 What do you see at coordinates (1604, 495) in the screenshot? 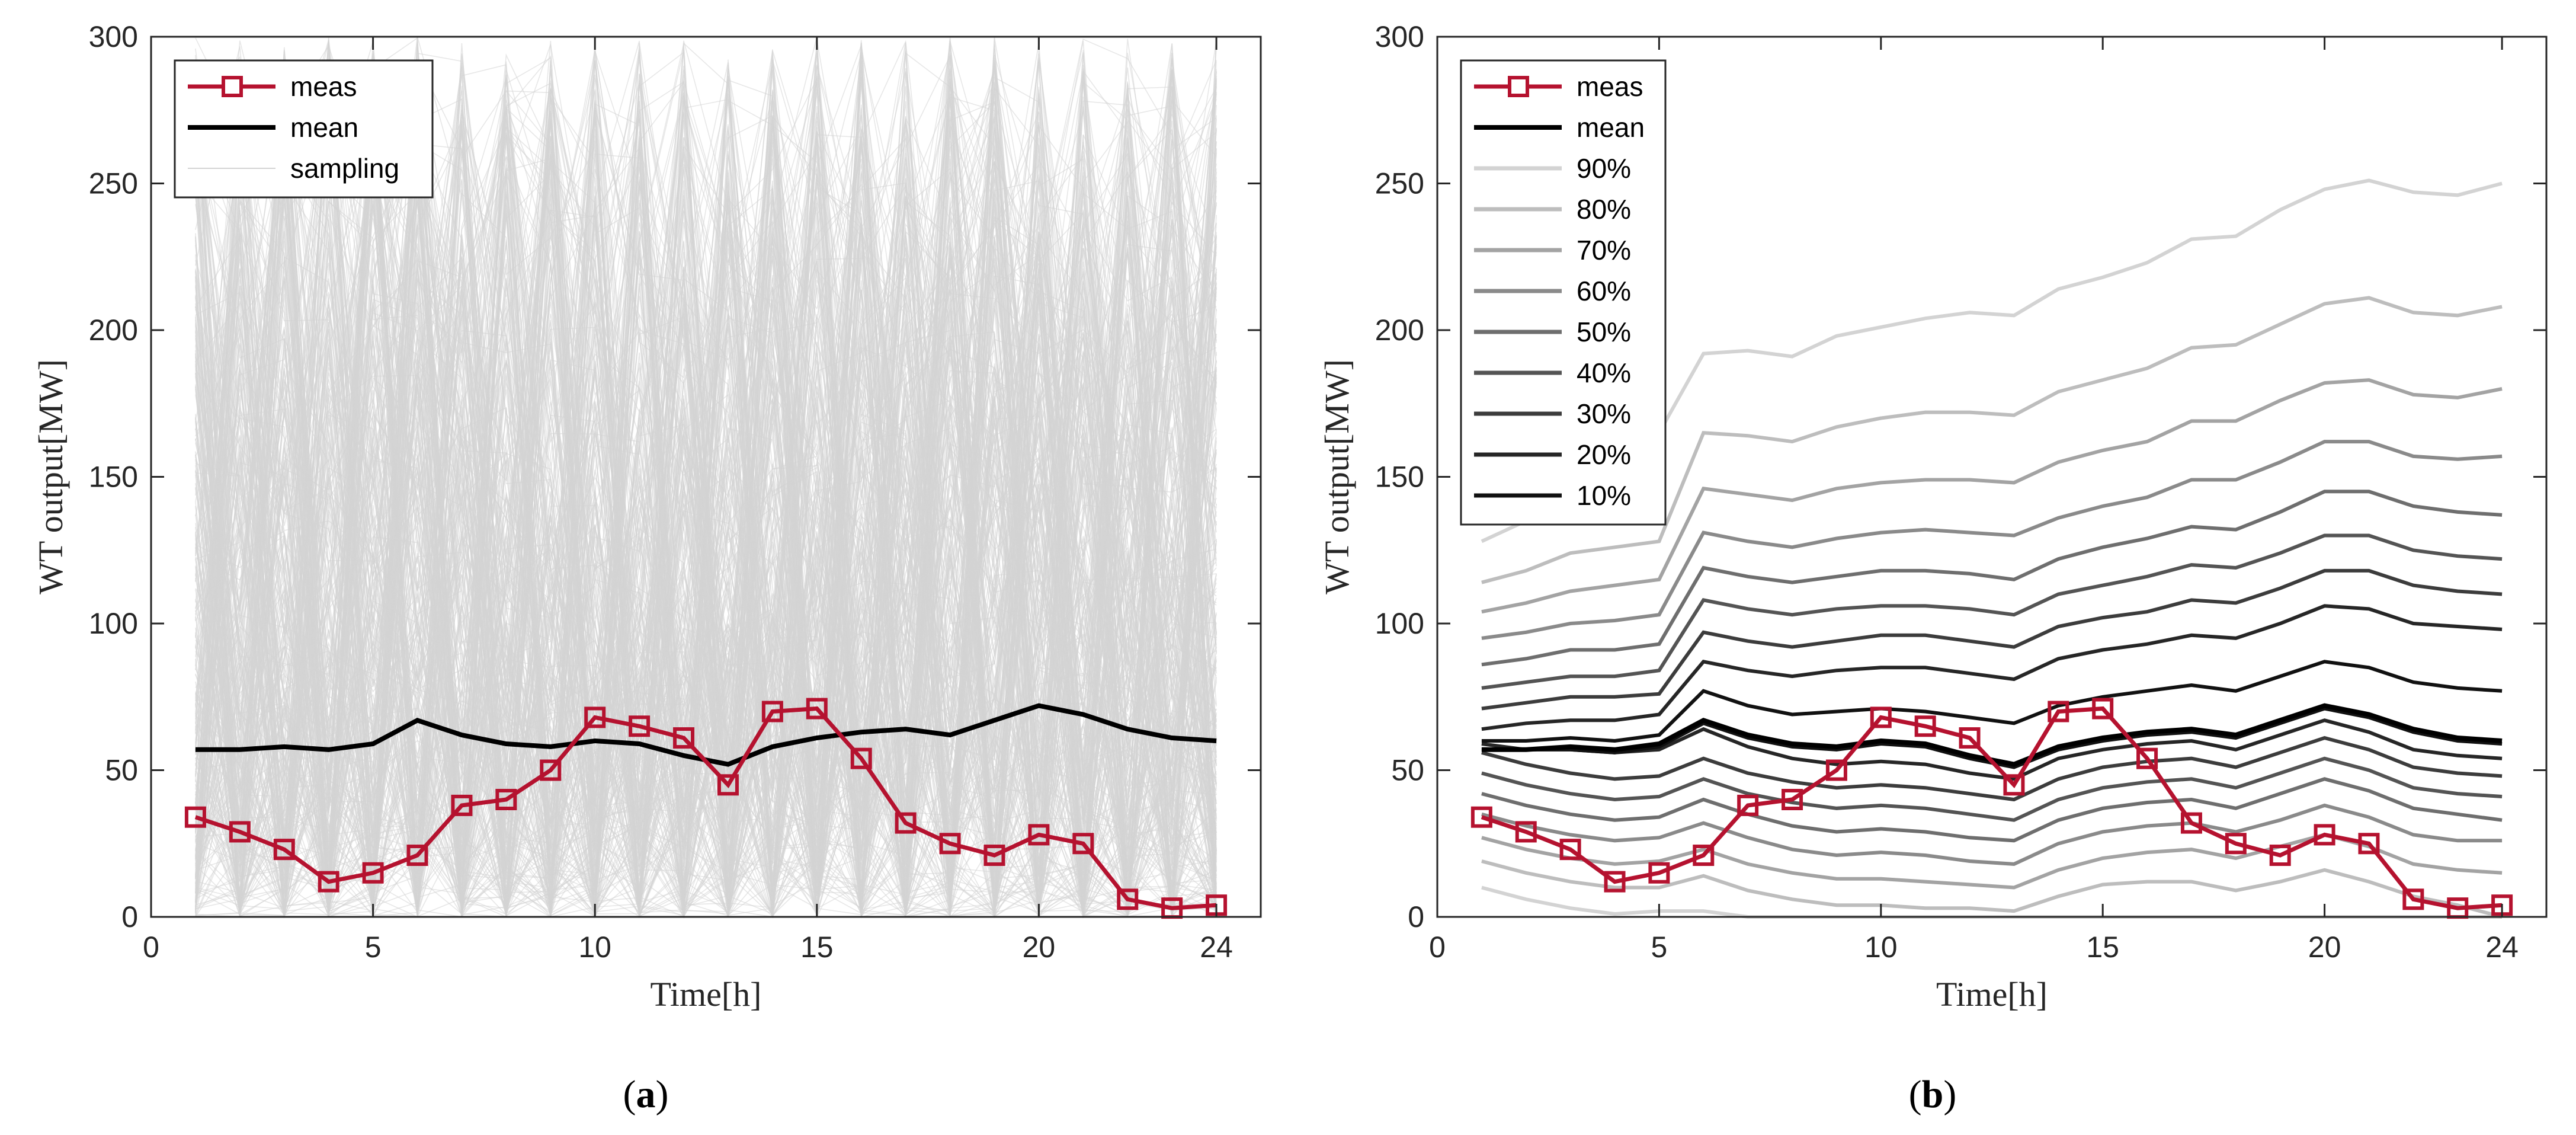
I see `legend-label: 10%` at bounding box center [1604, 495].